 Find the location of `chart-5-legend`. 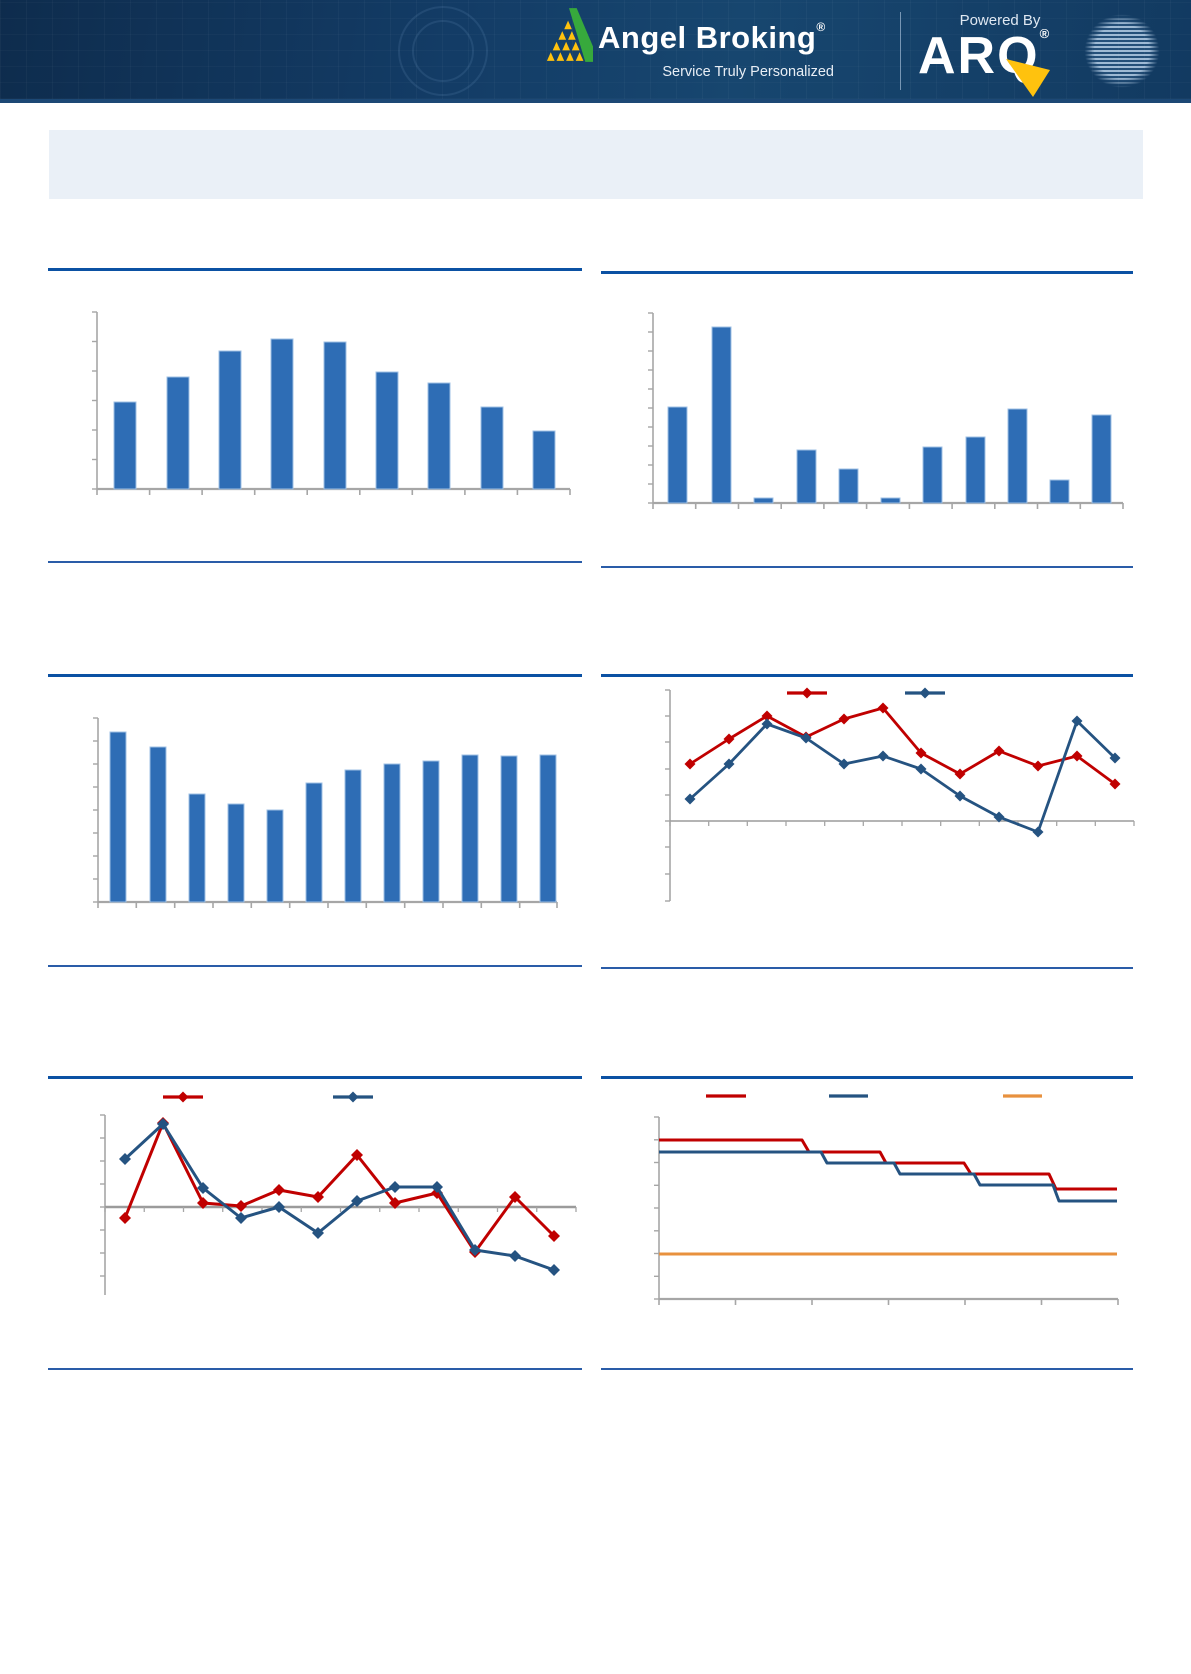

chart-5-legend is located at coordinates (268, 1097).